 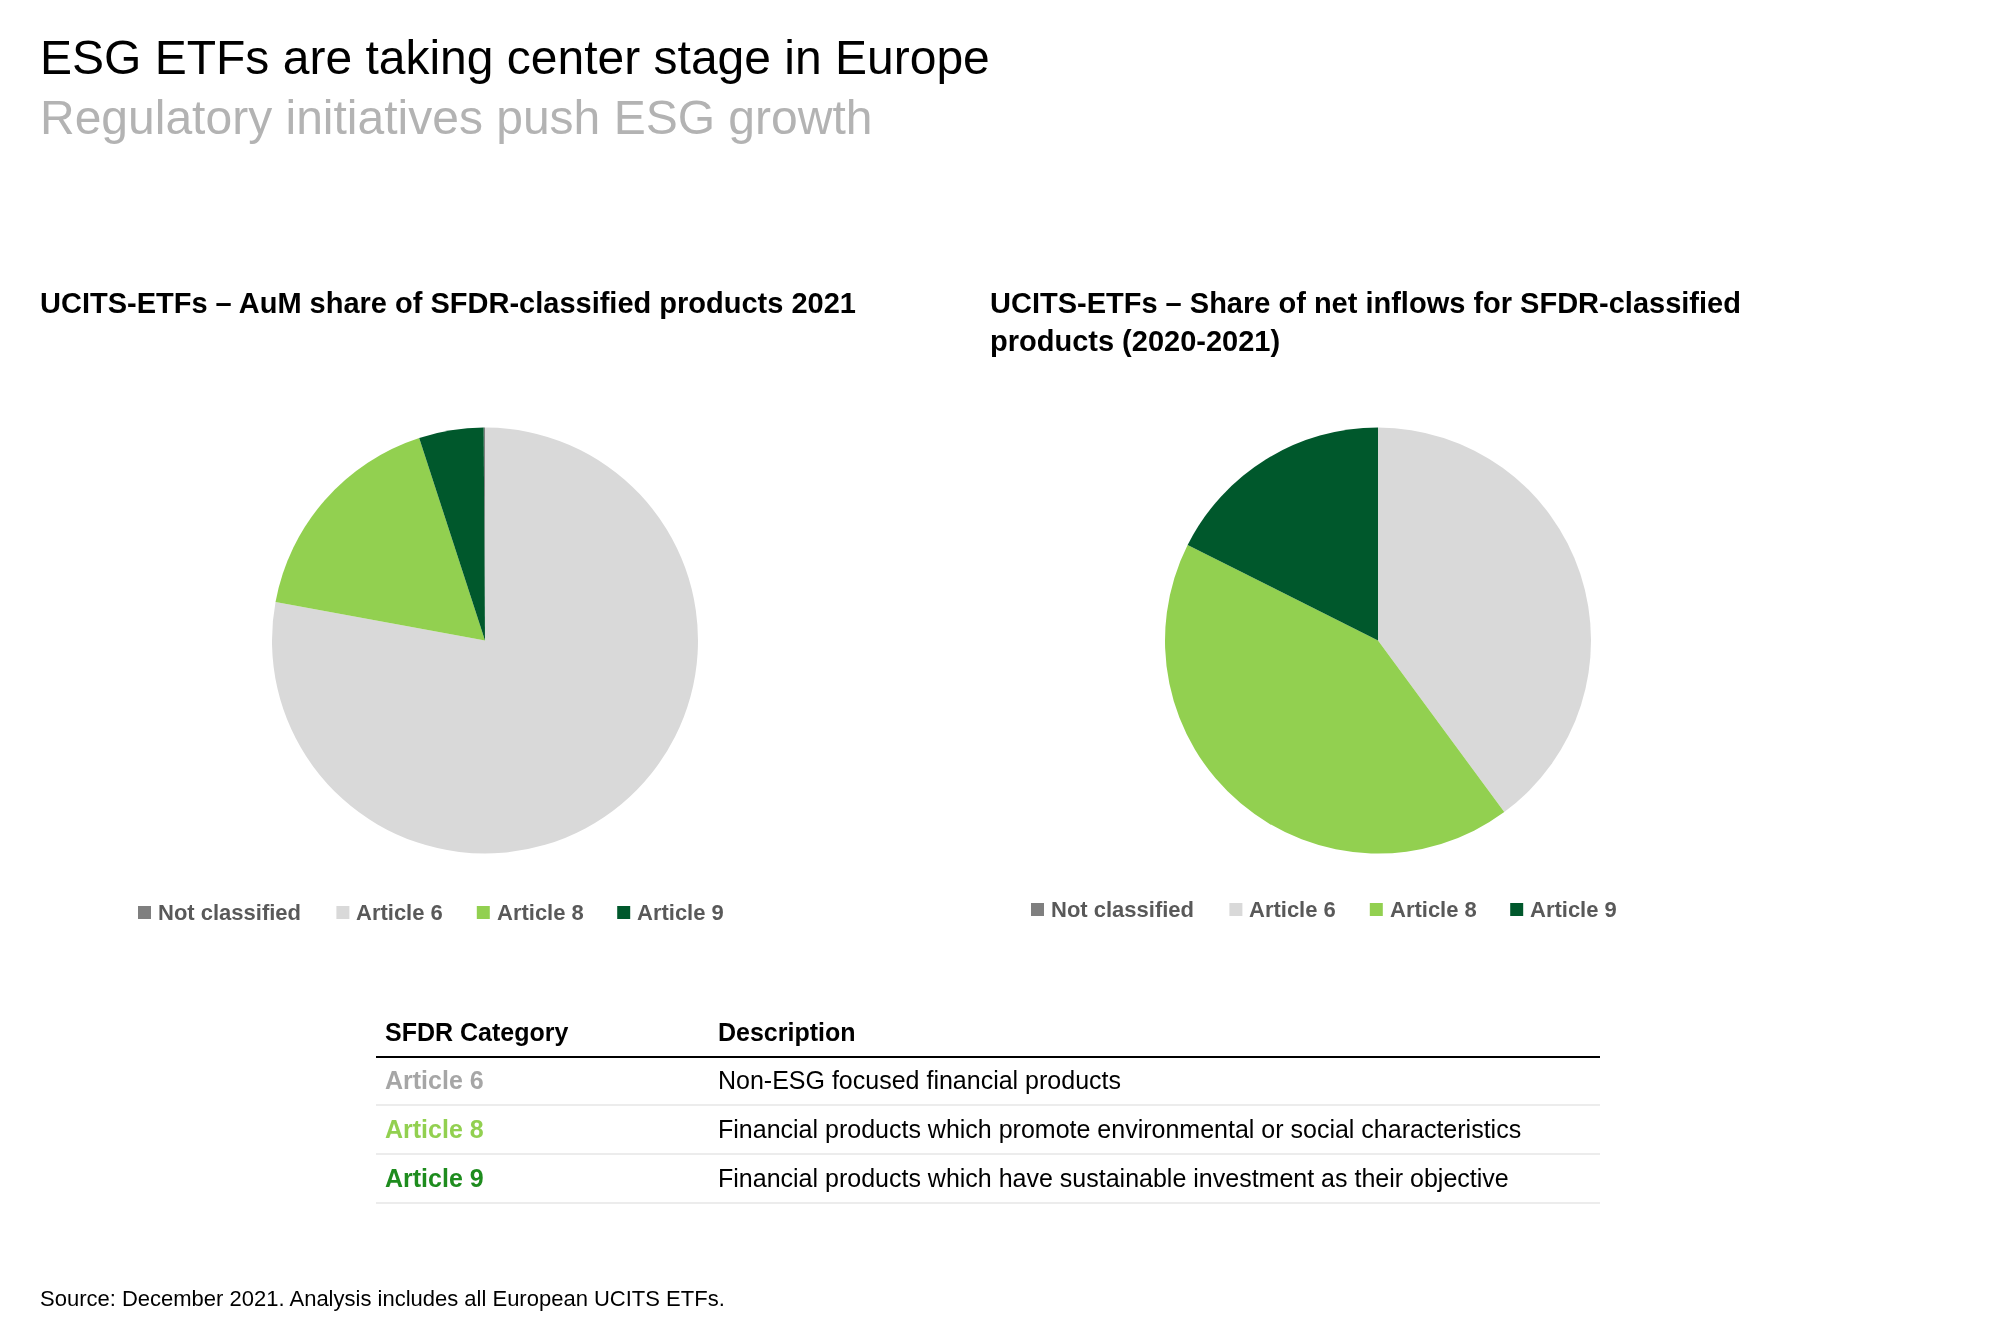 What do you see at coordinates (434, 1129) in the screenshot?
I see `text: Article 8` at bounding box center [434, 1129].